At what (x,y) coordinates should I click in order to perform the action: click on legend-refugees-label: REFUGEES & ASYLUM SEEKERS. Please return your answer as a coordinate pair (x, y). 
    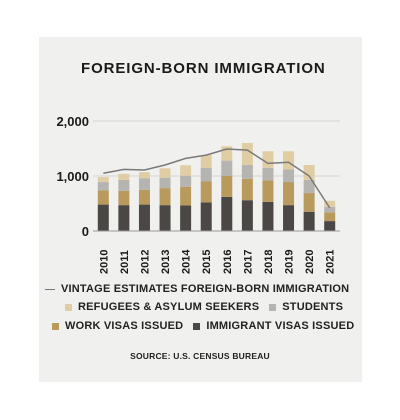
    Looking at the image, I should click on (169, 307).